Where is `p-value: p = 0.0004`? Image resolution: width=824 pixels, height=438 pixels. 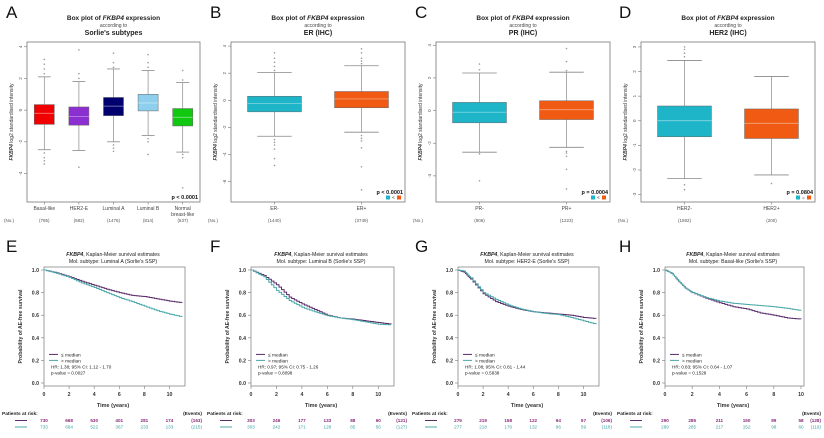
p-value: p = 0.0004 is located at coordinates (595, 193).